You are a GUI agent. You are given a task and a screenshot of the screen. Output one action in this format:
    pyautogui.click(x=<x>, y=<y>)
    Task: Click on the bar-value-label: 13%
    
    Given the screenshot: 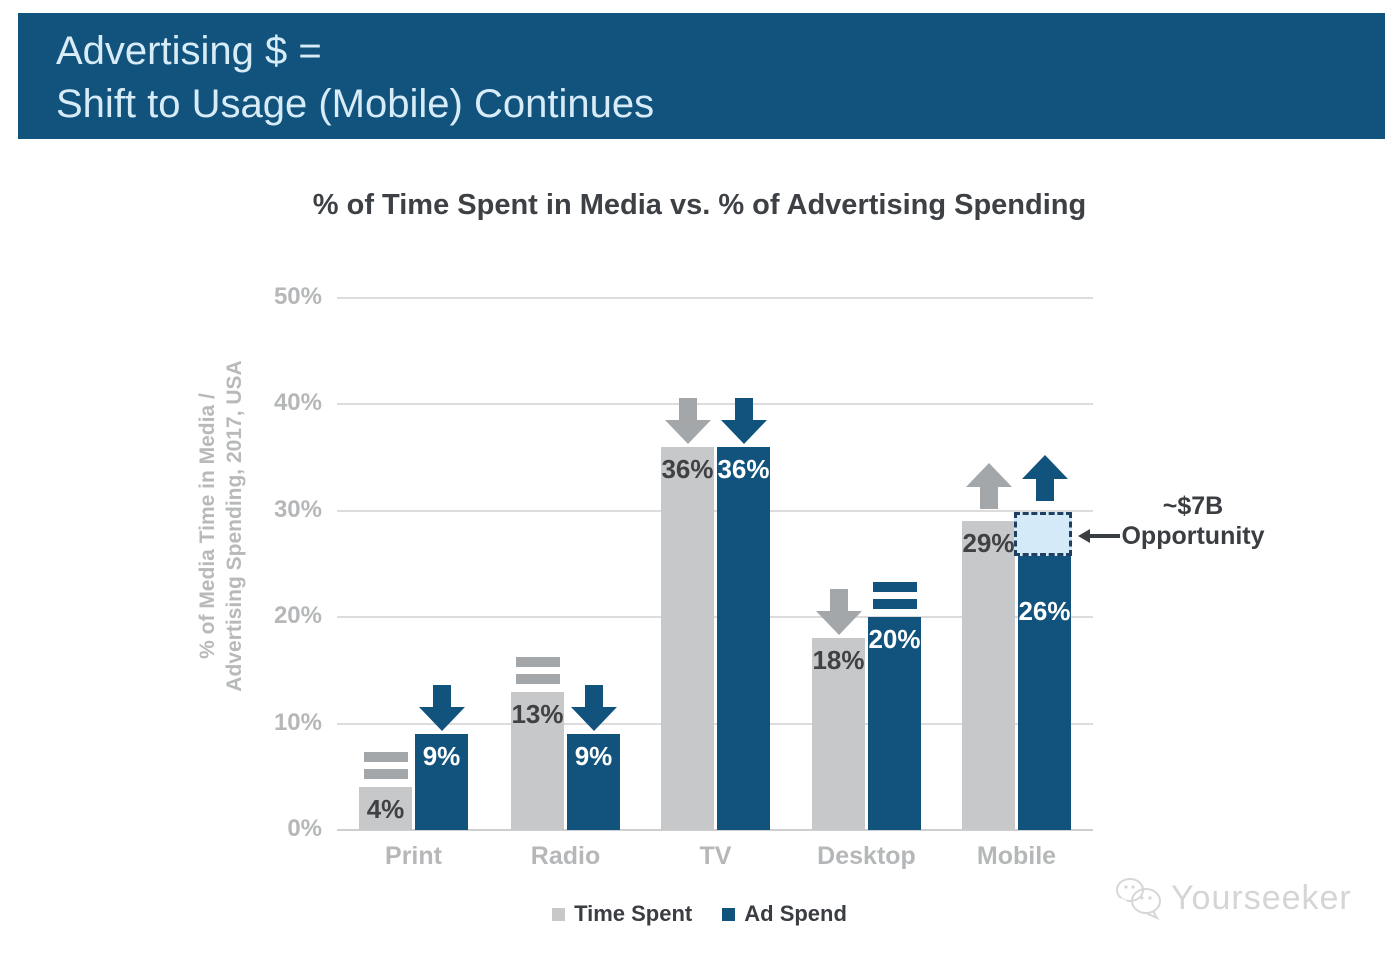 What is the action you would take?
    pyautogui.click(x=537, y=714)
    